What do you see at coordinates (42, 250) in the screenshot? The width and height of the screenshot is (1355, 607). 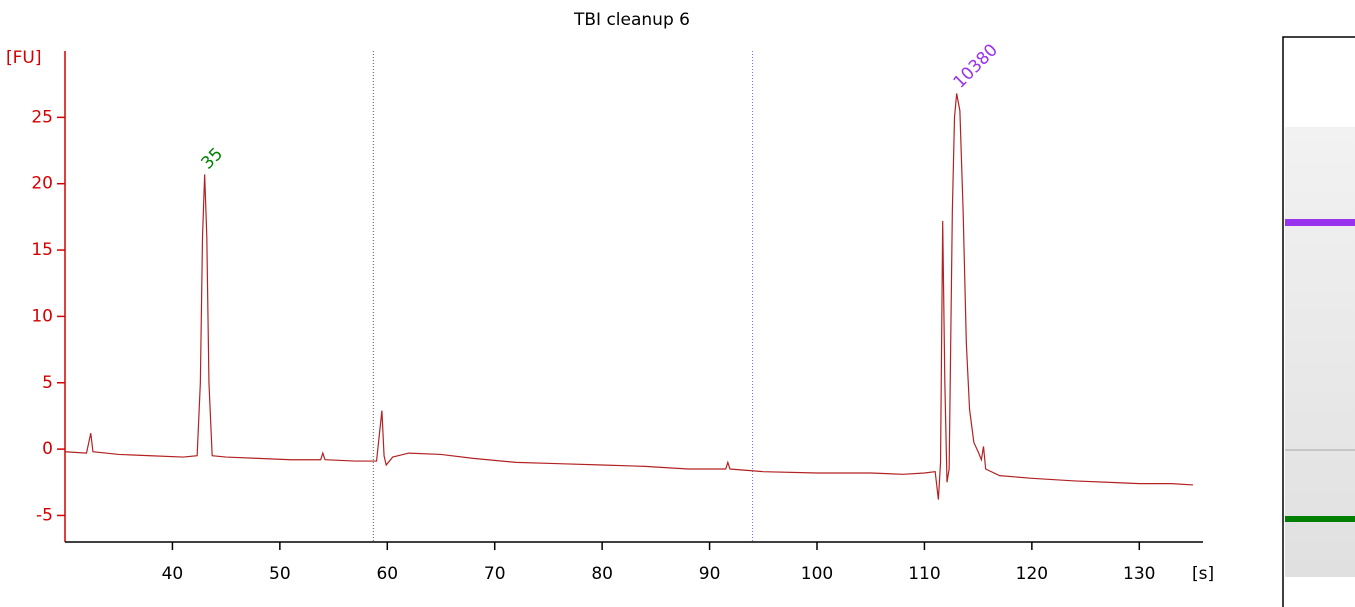 I see `y-tick-label: 15` at bounding box center [42, 250].